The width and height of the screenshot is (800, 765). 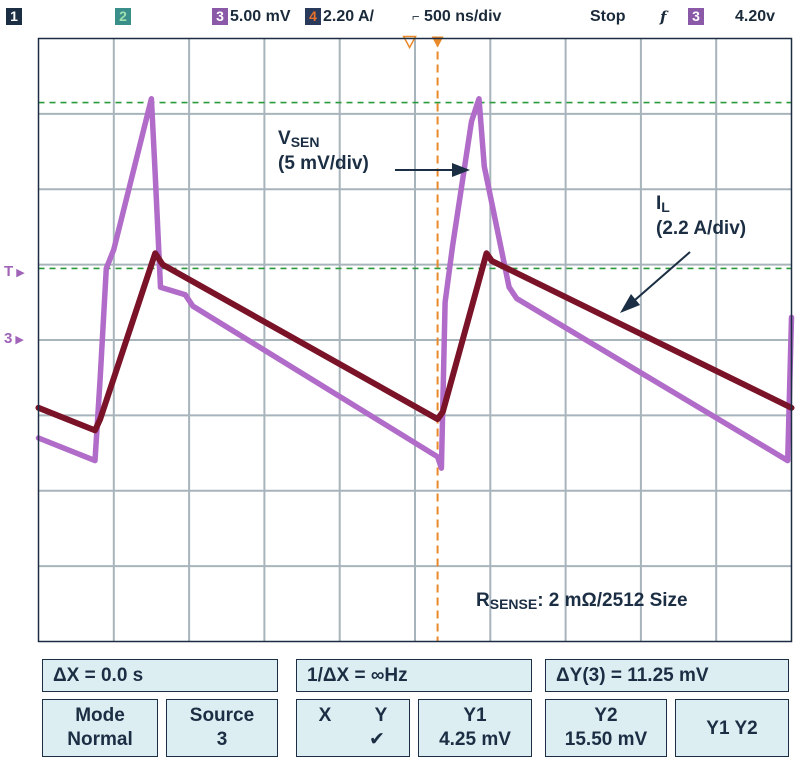 What do you see at coordinates (100, 715) in the screenshot?
I see `mode-label: Mode` at bounding box center [100, 715].